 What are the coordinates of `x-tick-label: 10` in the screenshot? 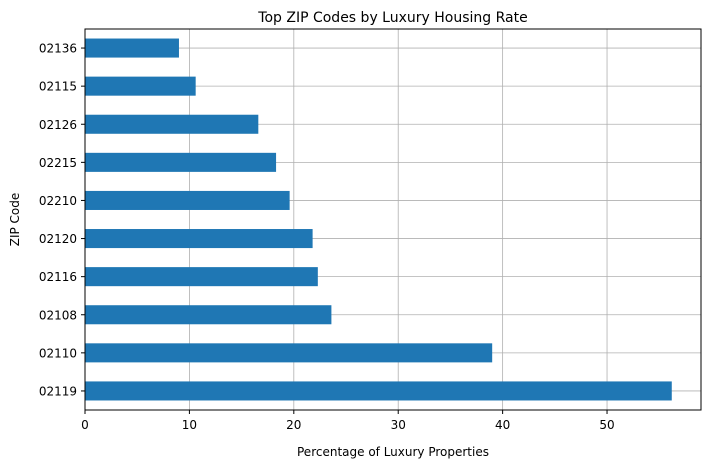 It's located at (189, 425).